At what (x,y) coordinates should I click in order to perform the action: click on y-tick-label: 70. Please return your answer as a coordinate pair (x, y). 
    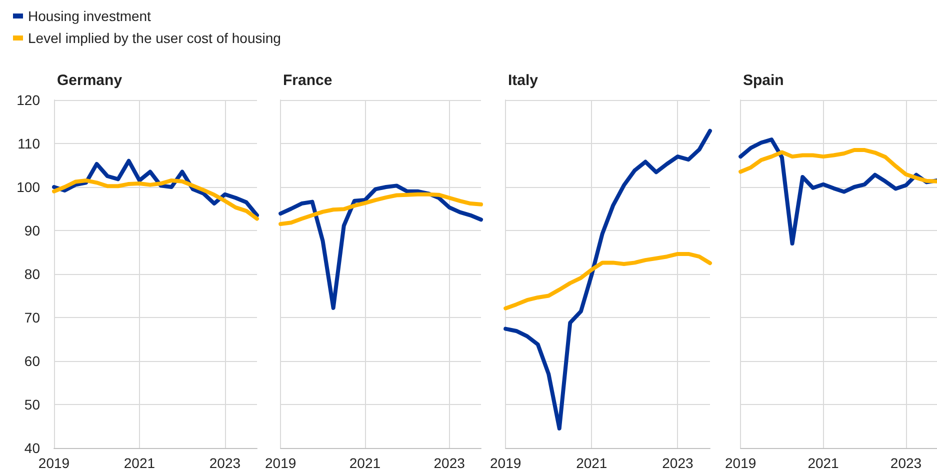
    Looking at the image, I should click on (32, 318).